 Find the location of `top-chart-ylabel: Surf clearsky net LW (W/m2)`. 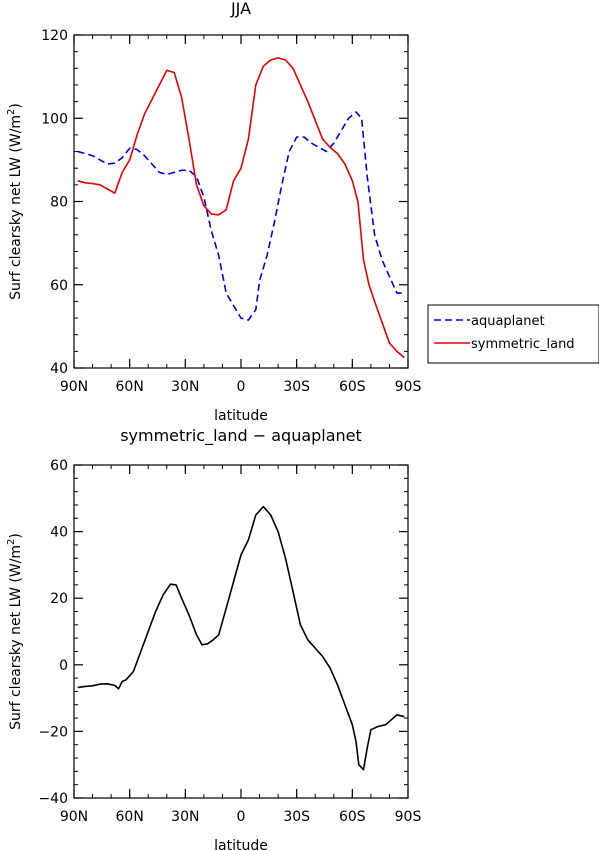

top-chart-ylabel: Surf clearsky net LW (W/m2) is located at coordinates (15, 201).